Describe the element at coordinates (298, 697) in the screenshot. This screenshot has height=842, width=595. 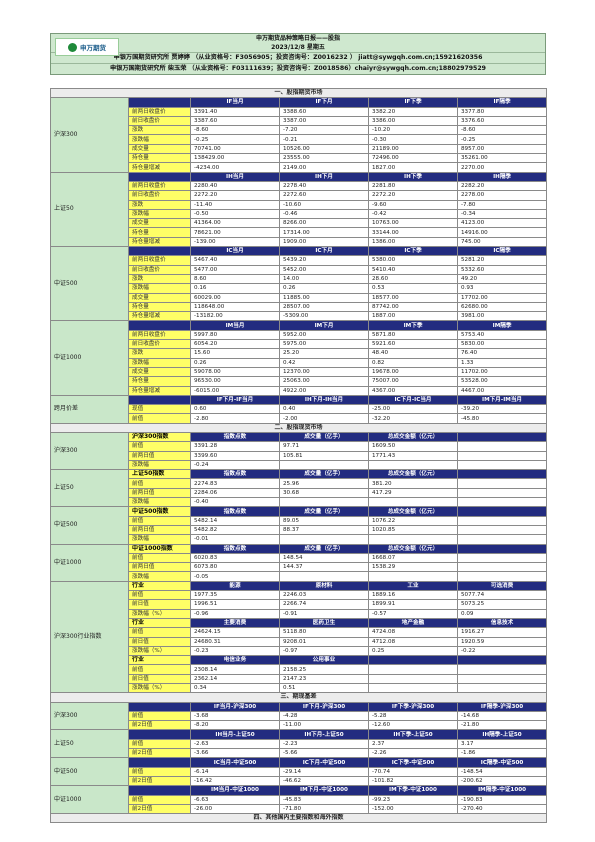
I see `section-title: 三、期现基差` at that location.